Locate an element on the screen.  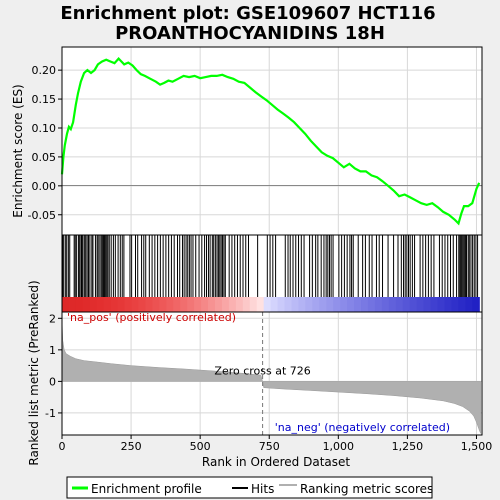
x-tick-label: 1,000 is located at coordinates (339, 446).